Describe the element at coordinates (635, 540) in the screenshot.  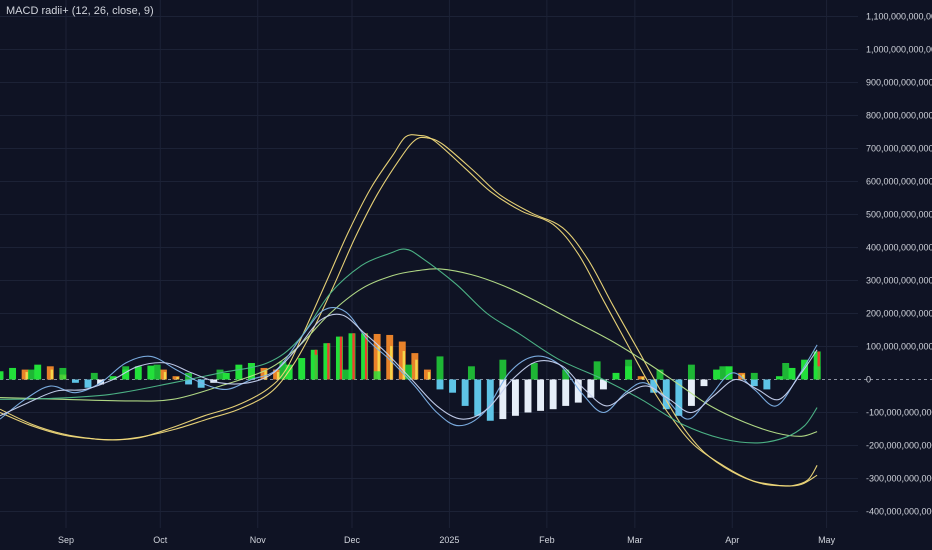
I see `x-tick-label: Mar` at that location.